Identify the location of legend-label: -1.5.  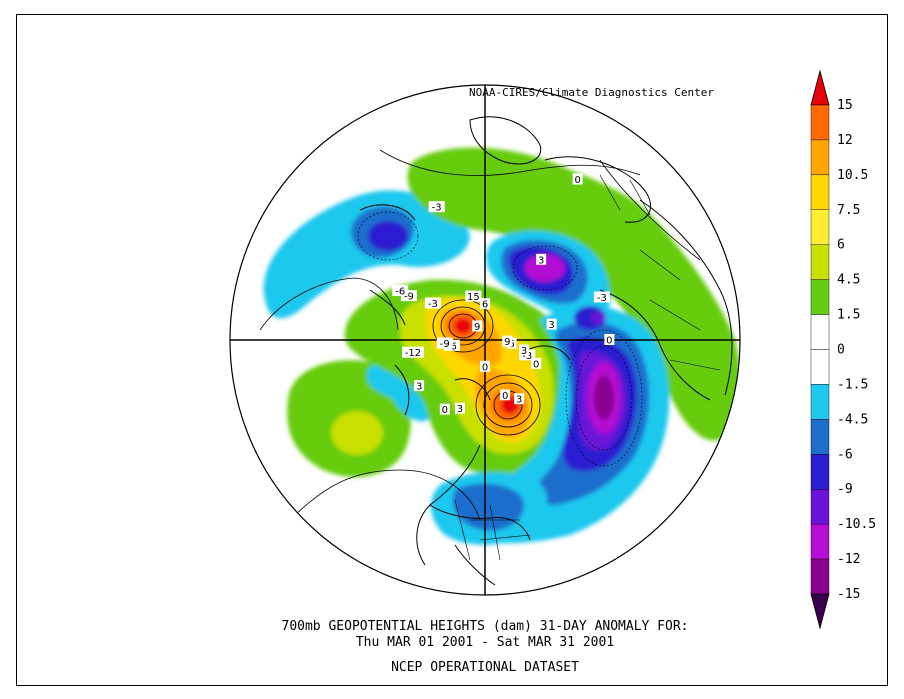
(852, 384).